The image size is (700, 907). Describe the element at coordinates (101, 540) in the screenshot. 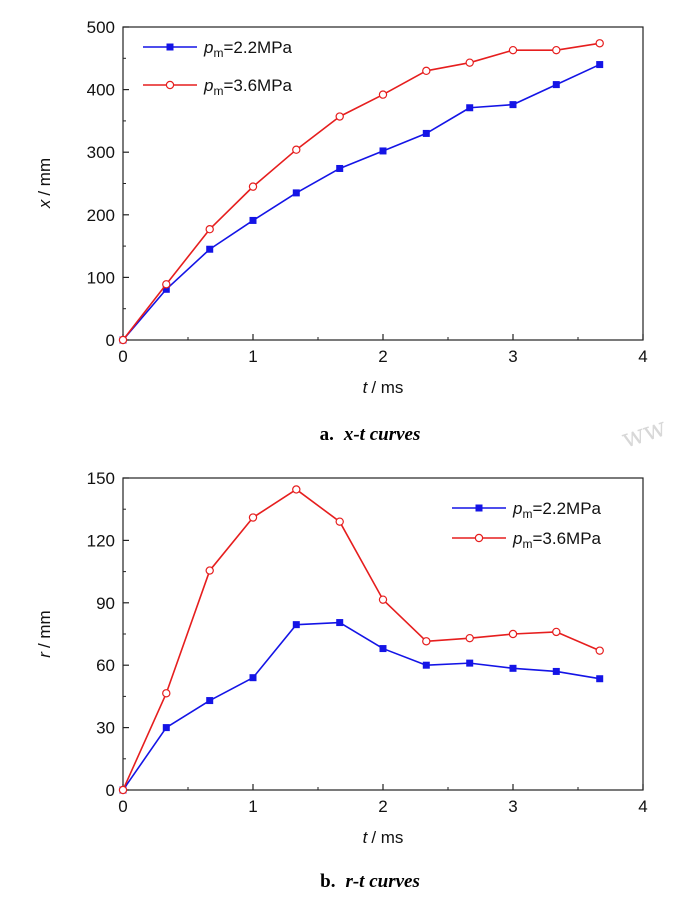

I see `y-tick-label: 120` at that location.